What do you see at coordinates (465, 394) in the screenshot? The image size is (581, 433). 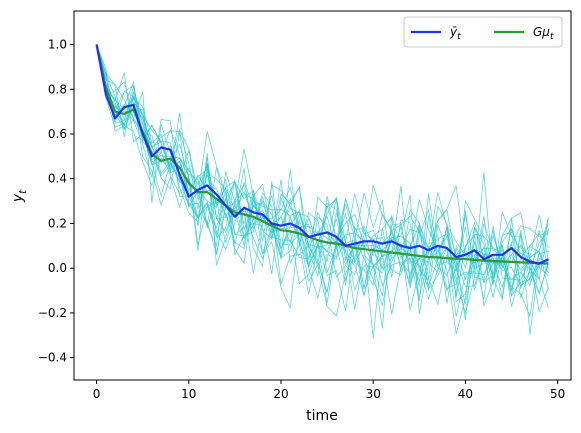 I see `x-tick-label: 40` at bounding box center [465, 394].